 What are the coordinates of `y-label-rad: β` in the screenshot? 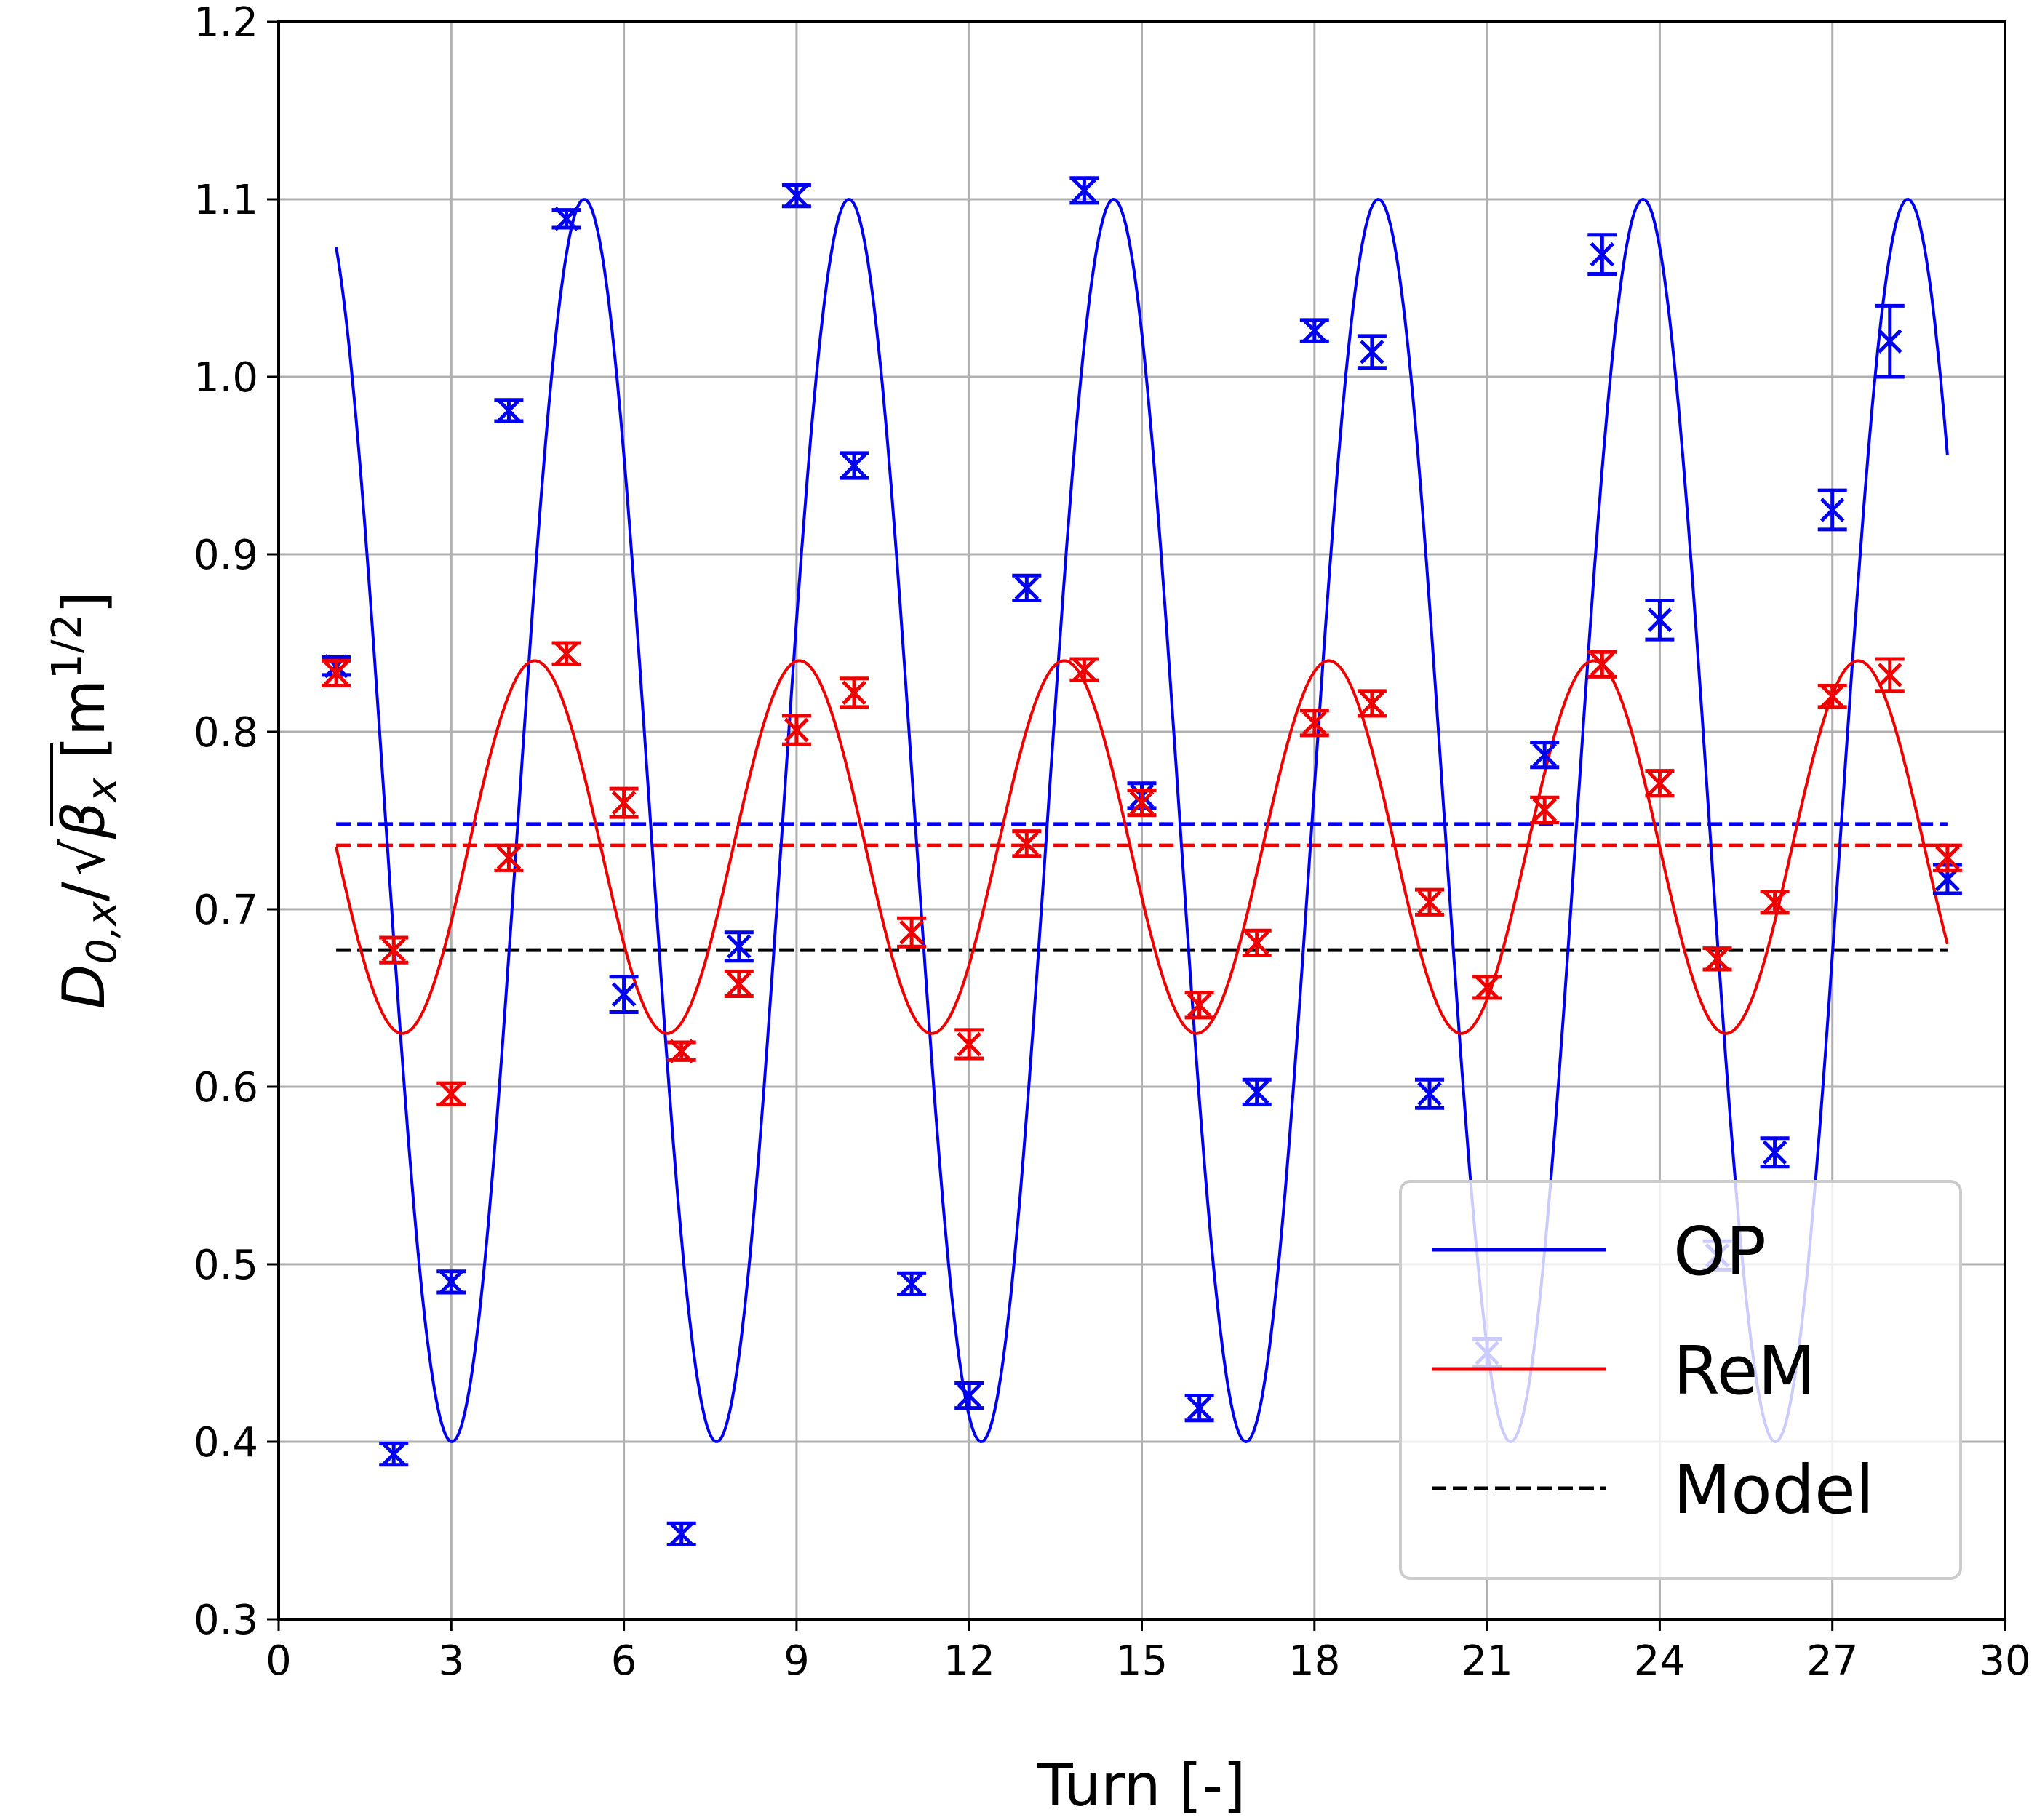 It's located at (84, 821).